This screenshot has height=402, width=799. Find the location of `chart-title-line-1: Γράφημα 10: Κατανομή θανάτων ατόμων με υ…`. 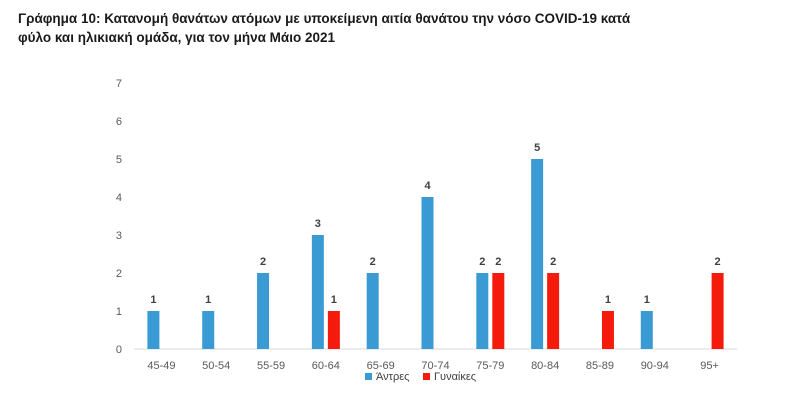

chart-title-line-1: Γράφημα 10: Κατανομή θανάτων ατόμων με υ… is located at coordinates (324, 18).